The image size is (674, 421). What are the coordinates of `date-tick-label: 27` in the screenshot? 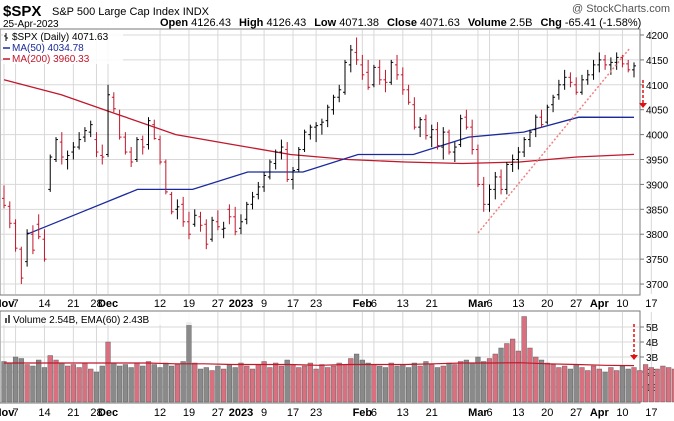 It's located at (218, 304).